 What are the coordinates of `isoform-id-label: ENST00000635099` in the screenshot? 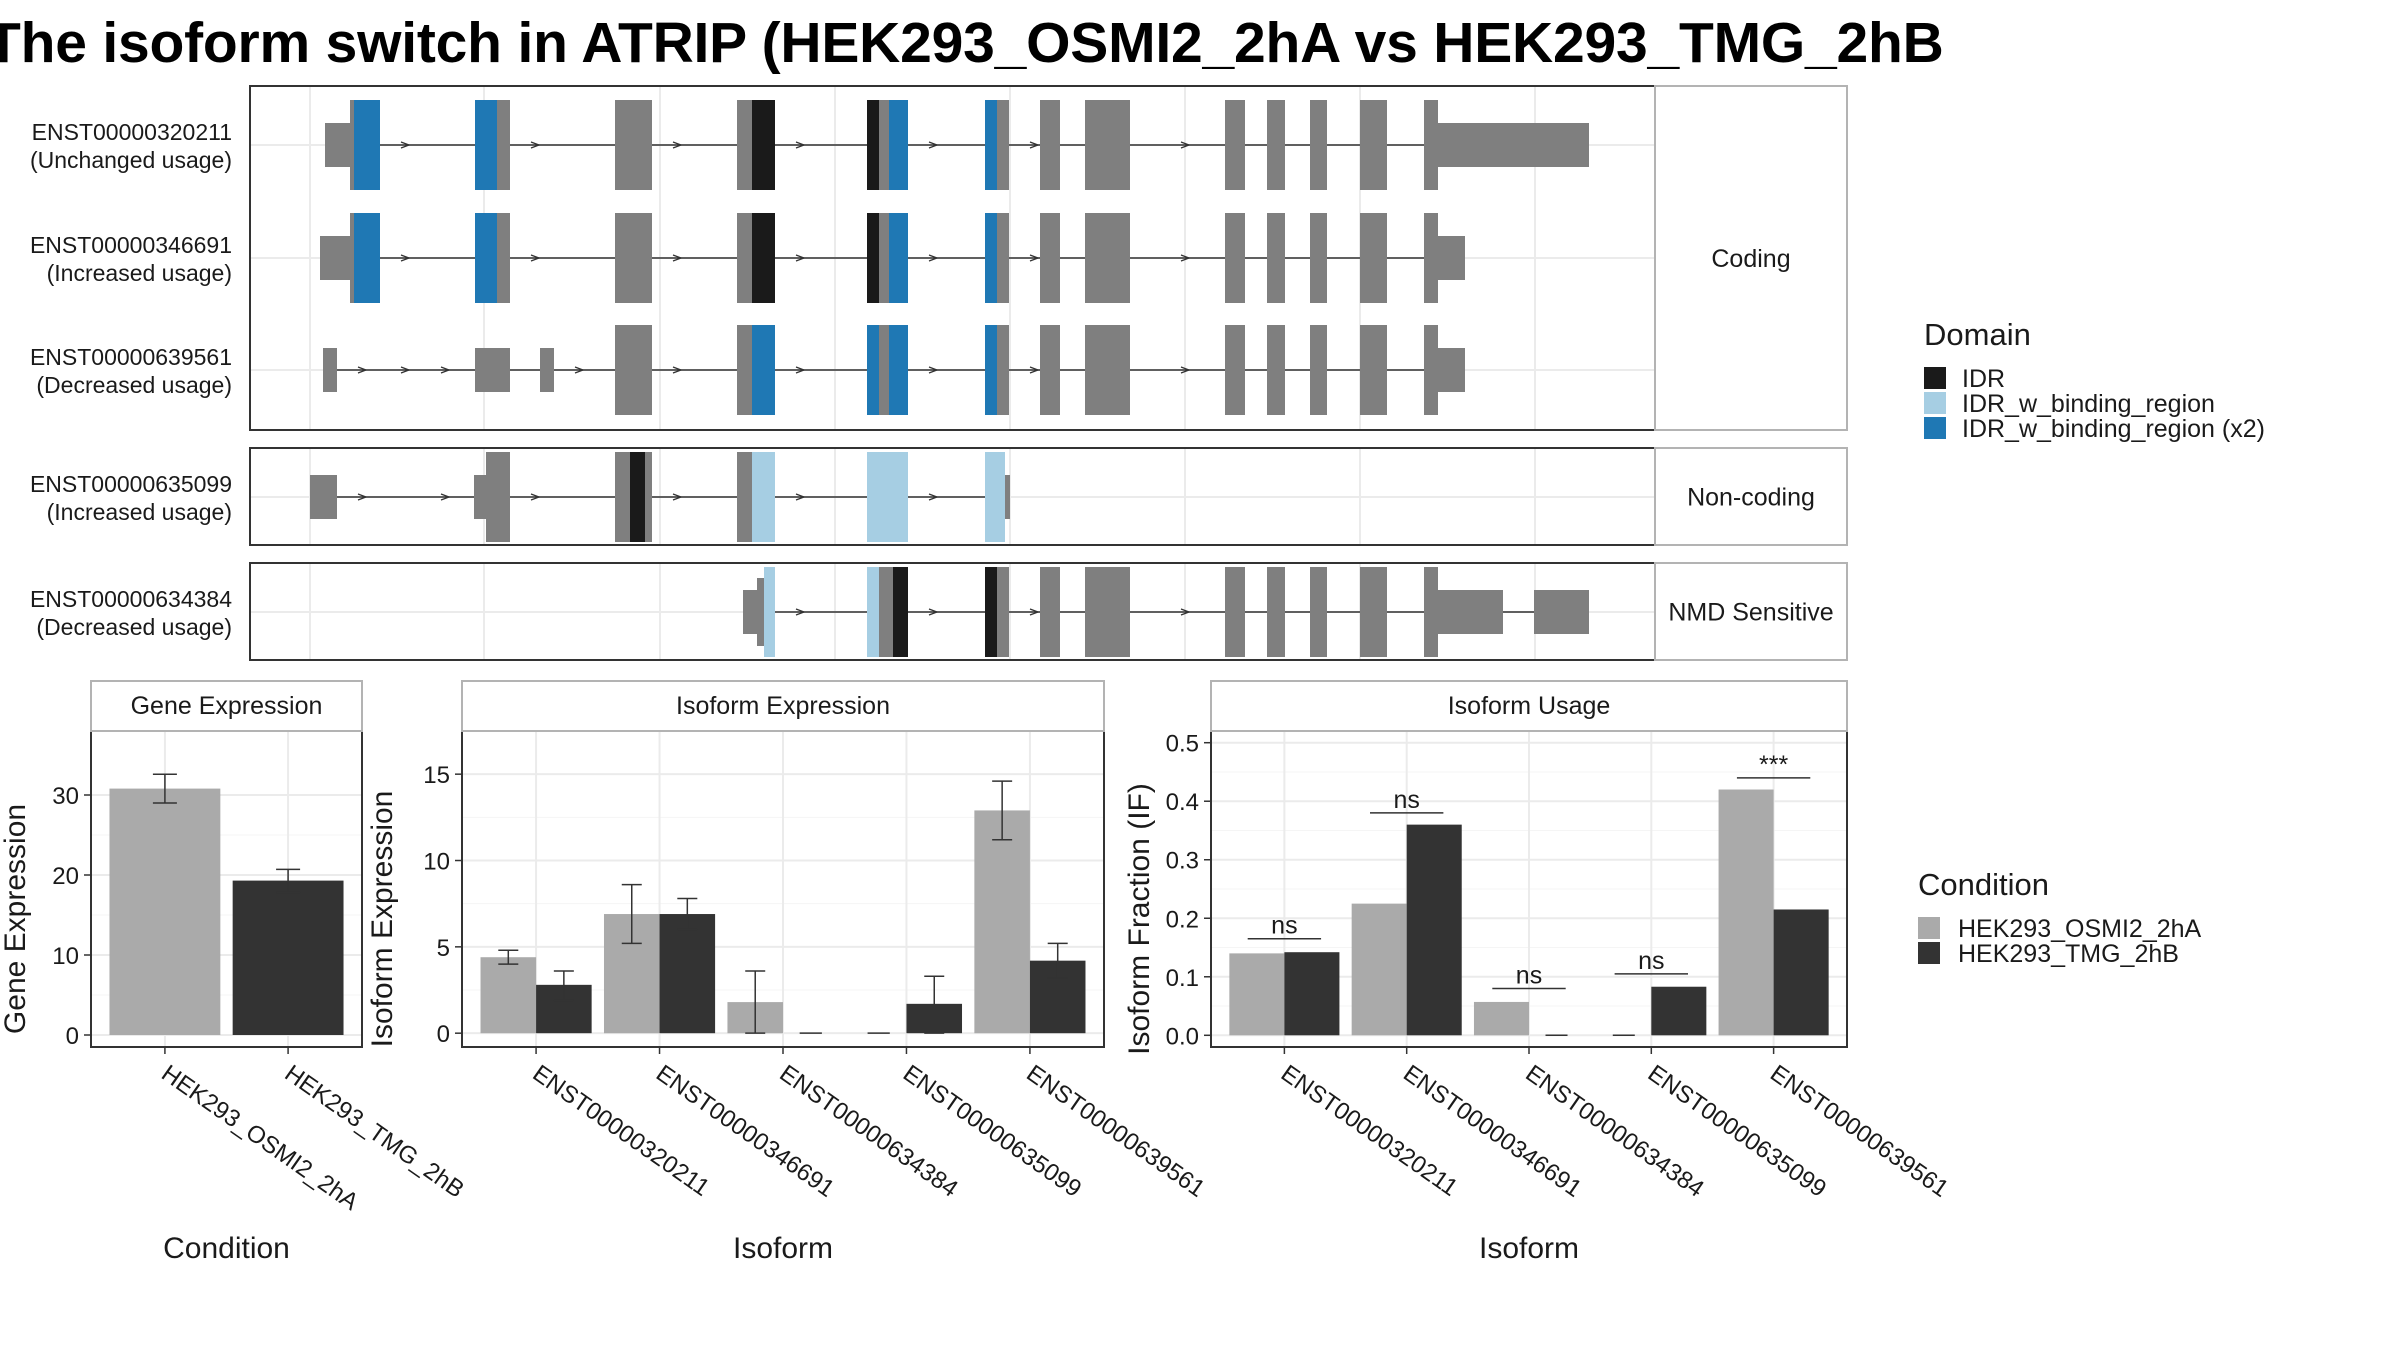 It's located at (131, 484).